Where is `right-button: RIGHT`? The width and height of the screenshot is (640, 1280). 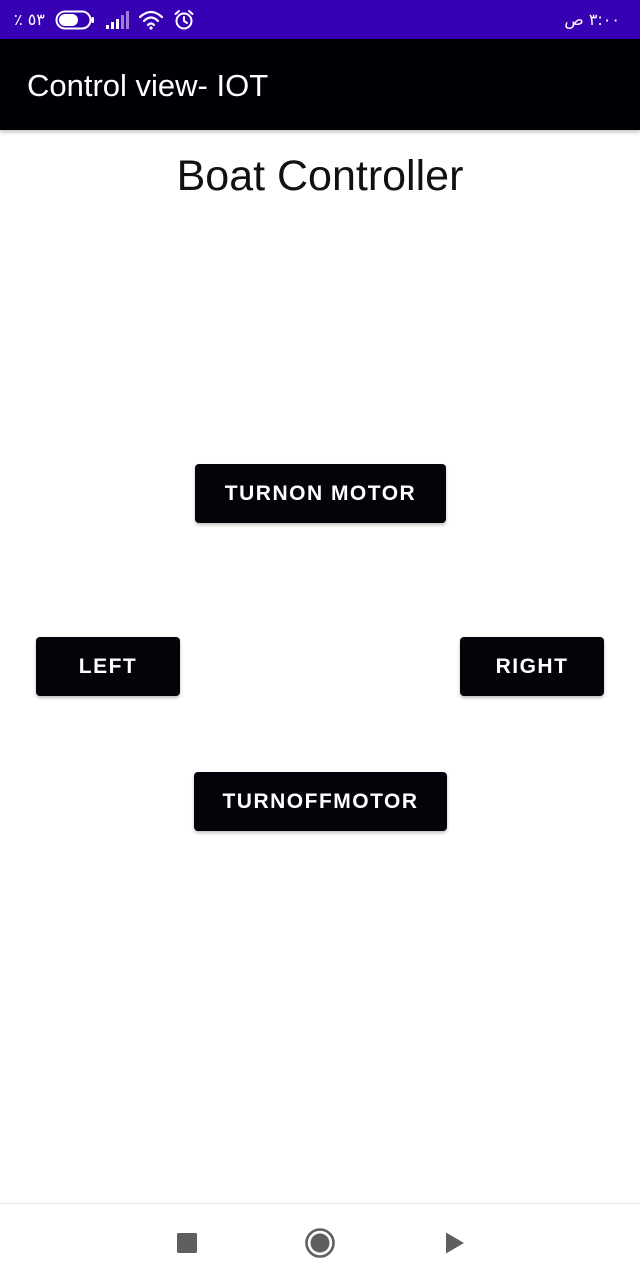 right-button: RIGHT is located at coordinates (532, 666).